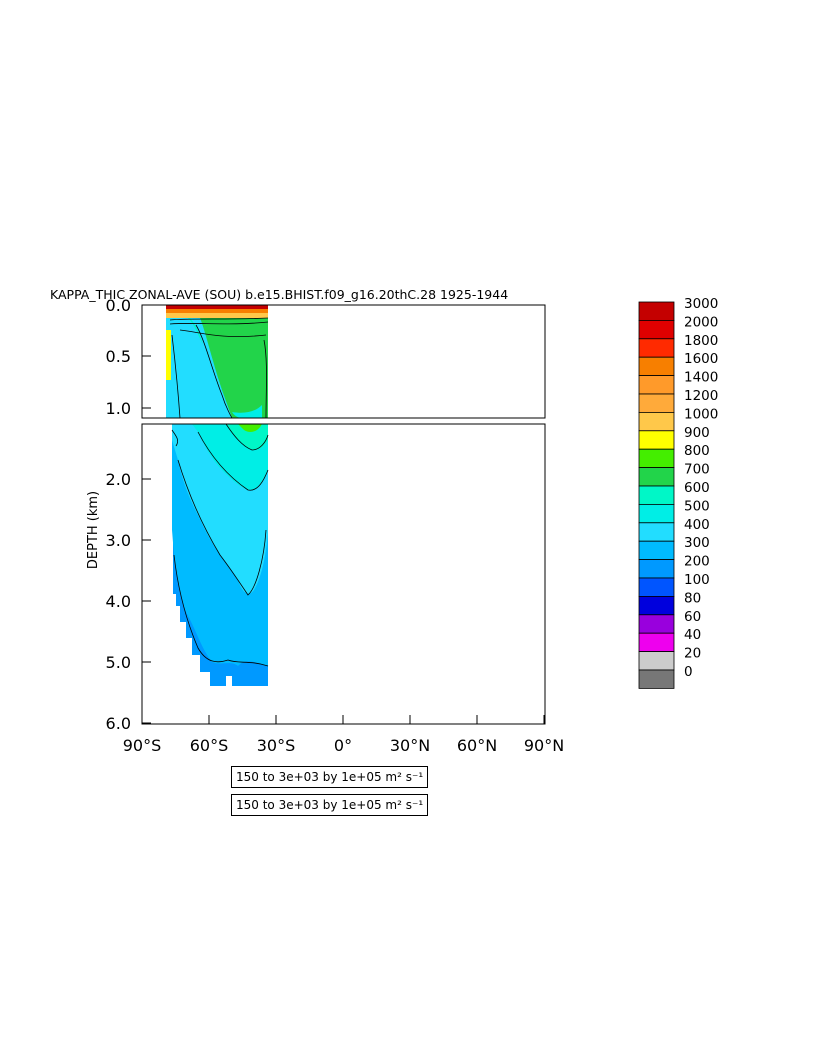  Describe the element at coordinates (692, 654) in the screenshot. I see `colorbar-label: 20` at that location.